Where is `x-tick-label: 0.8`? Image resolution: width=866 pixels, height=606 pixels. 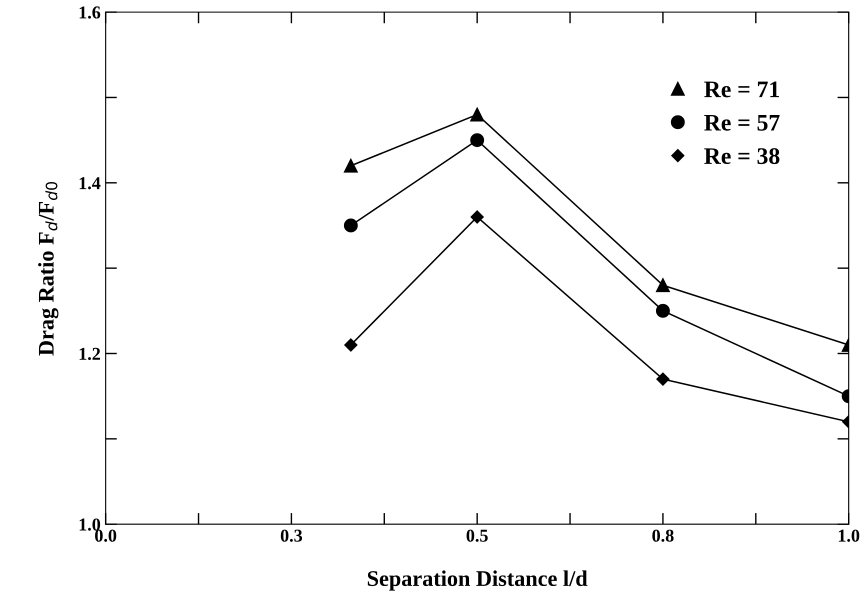
x-tick-label: 0.8 is located at coordinates (663, 536).